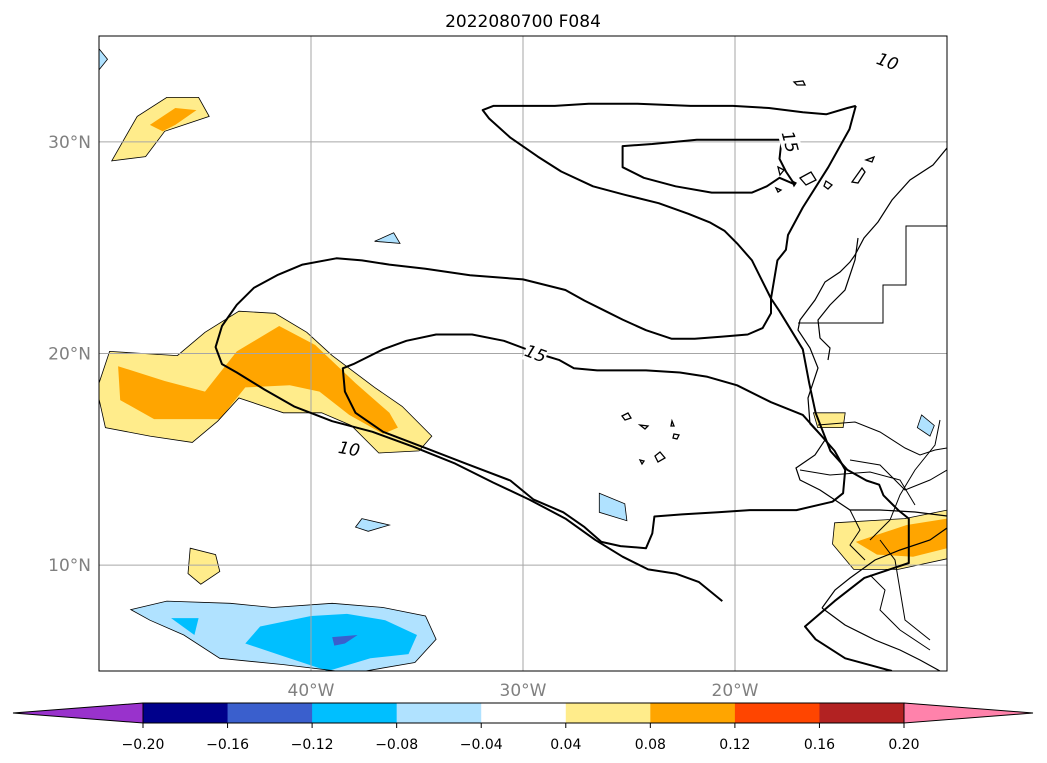 The height and width of the screenshot is (763, 1047). I want to click on chart-title: 2022080700 F084, so click(523, 22).